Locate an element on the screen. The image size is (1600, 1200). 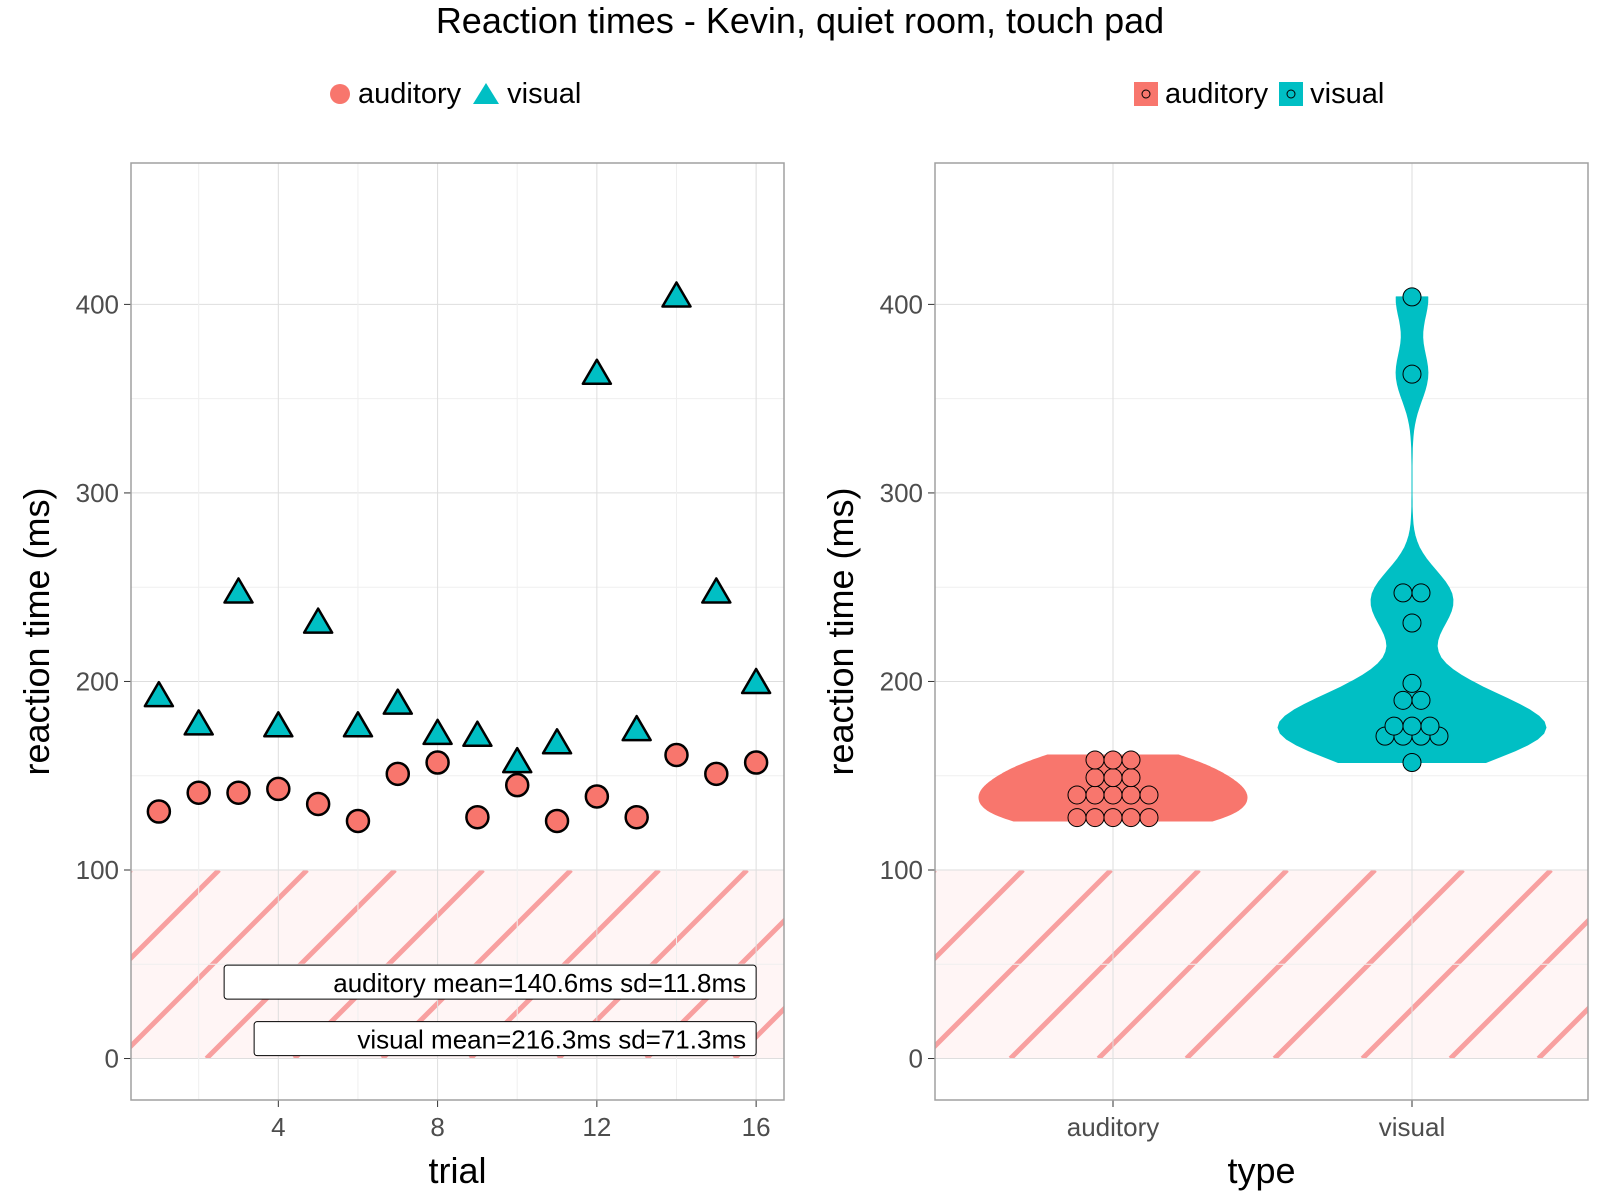
legend-label-visual: visual is located at coordinates (544, 93).